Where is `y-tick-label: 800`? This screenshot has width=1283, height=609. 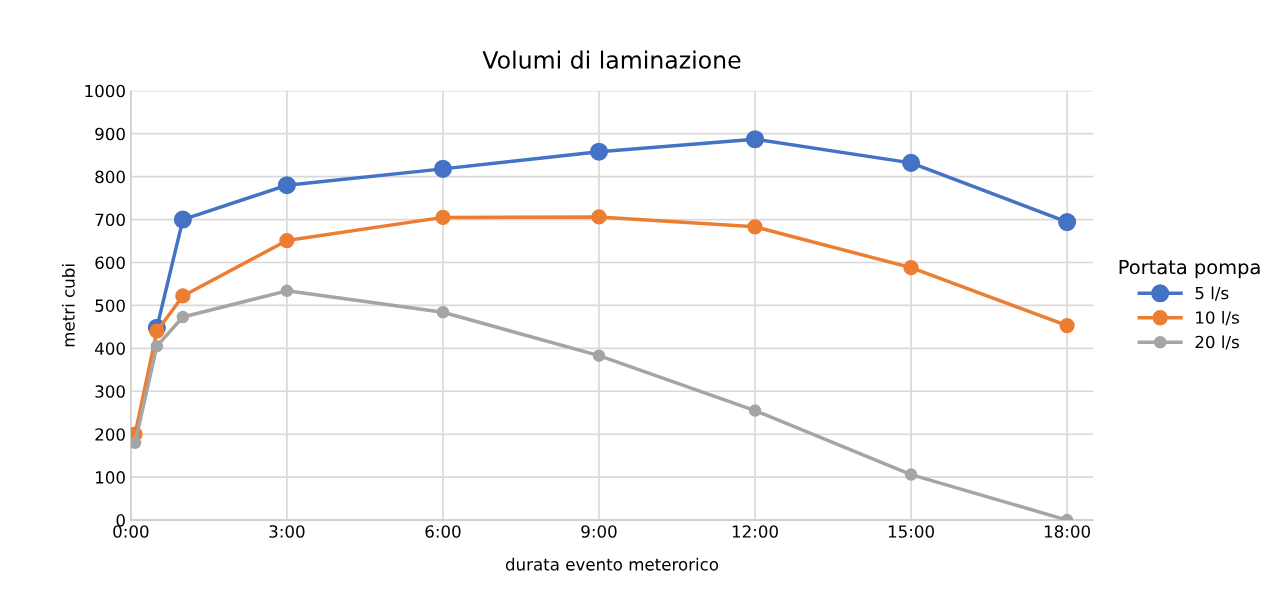
y-tick-label: 800 is located at coordinates (110, 177).